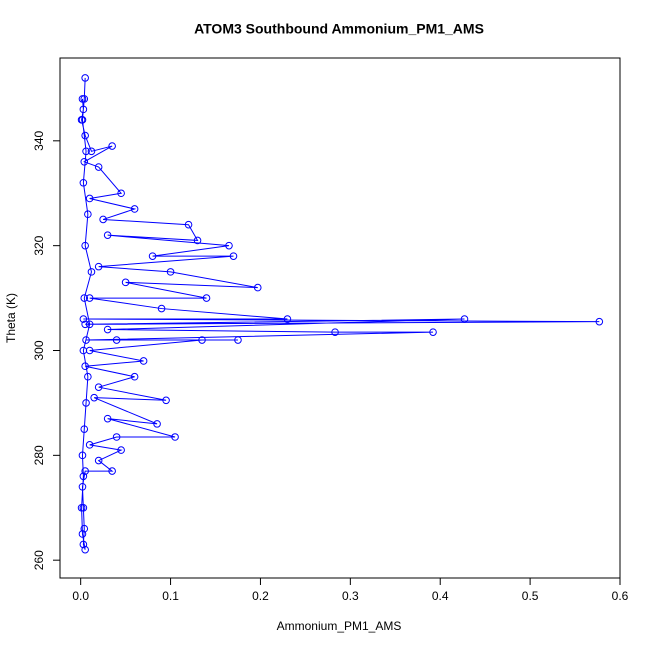 This screenshot has width=650, height=650. Describe the element at coordinates (440, 596) in the screenshot. I see `x-tick-label: 0.4` at that location.